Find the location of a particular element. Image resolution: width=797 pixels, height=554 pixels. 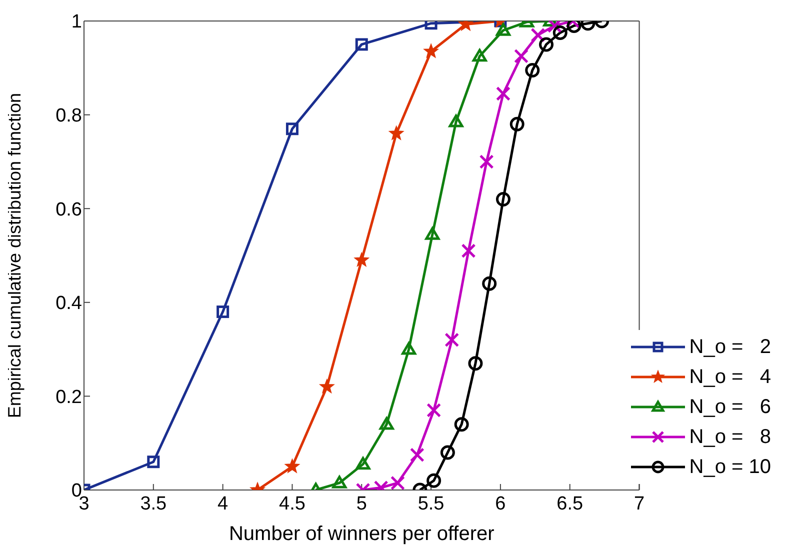

legend-label: N_o = 2 is located at coordinates (730, 347).